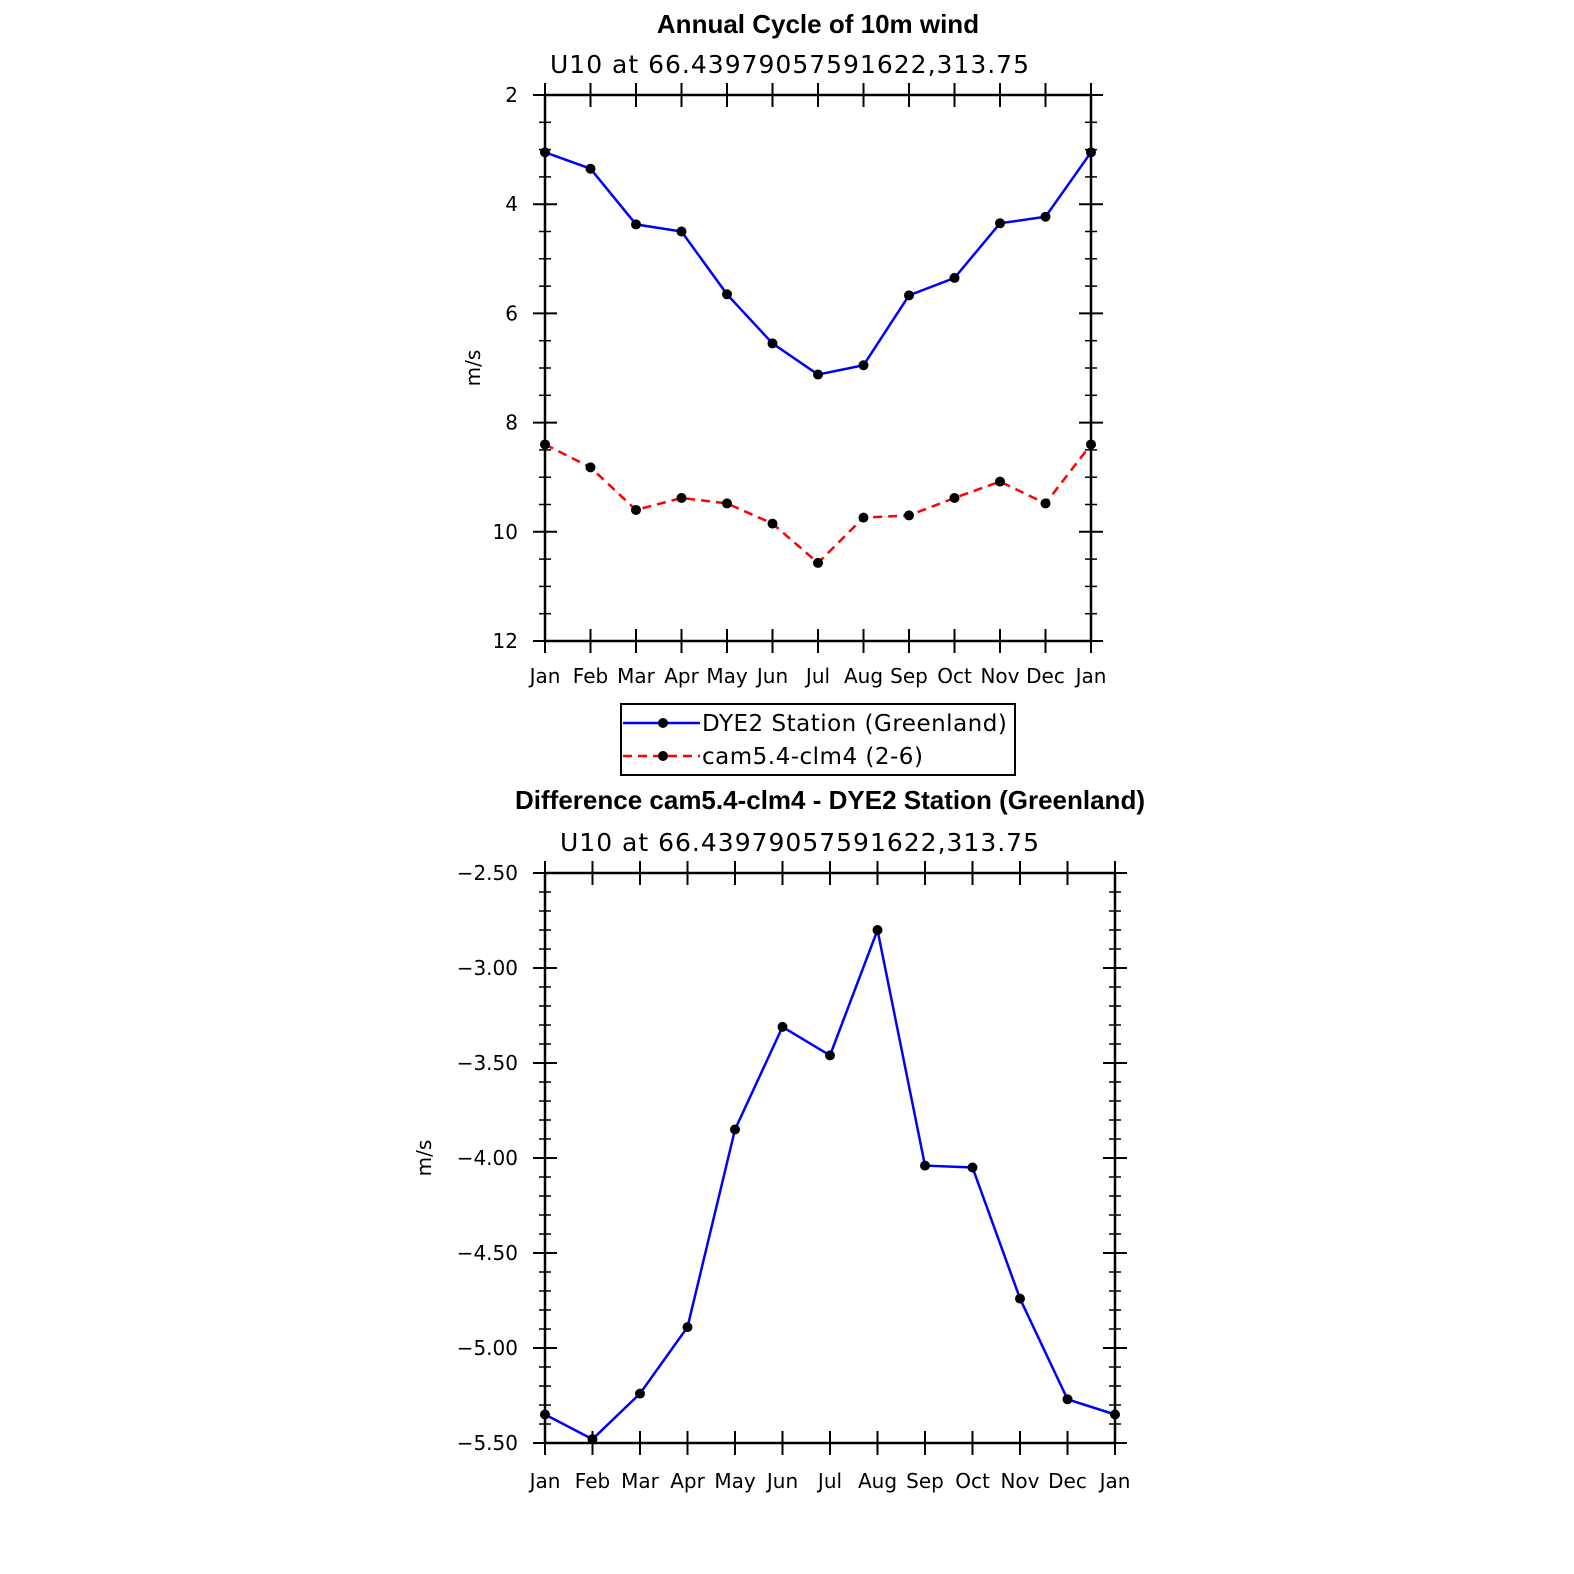  Describe the element at coordinates (487, 1348) in the screenshot. I see `y-tick-label: −5.00` at that location.